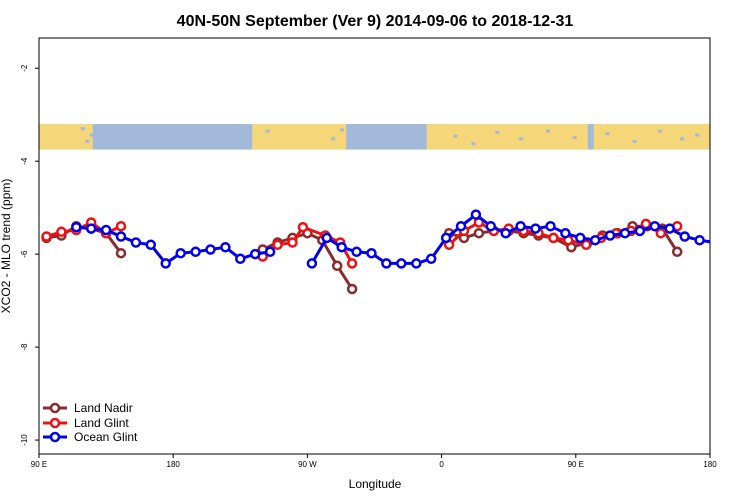 This screenshot has height=500, width=750. What do you see at coordinates (374, 136) in the screenshot?
I see `map-strip` at bounding box center [374, 136].